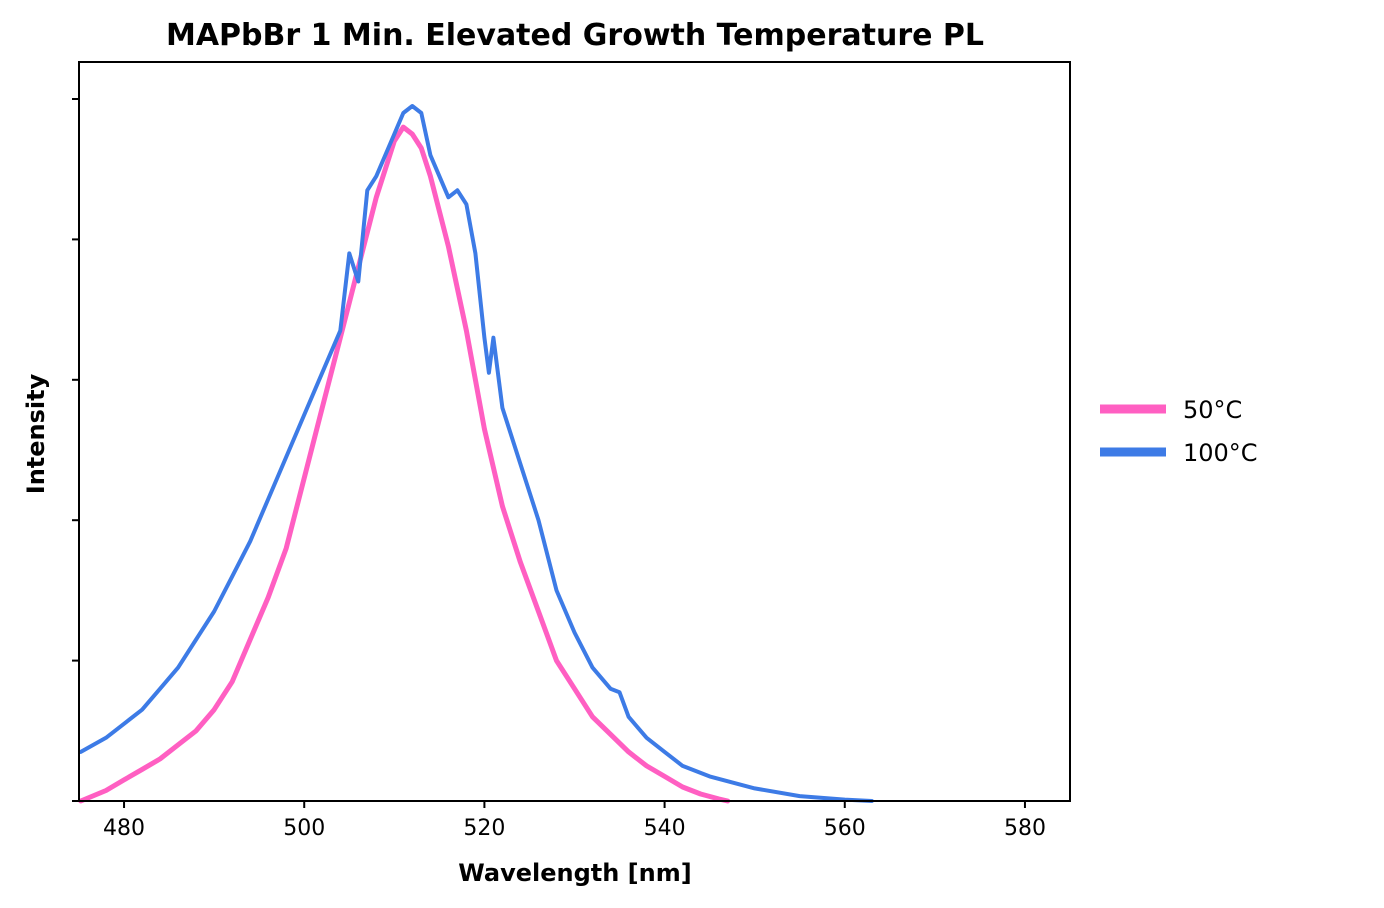 The width and height of the screenshot is (1384, 908). What do you see at coordinates (845, 828) in the screenshot?
I see `x-tick-label: 560` at bounding box center [845, 828].